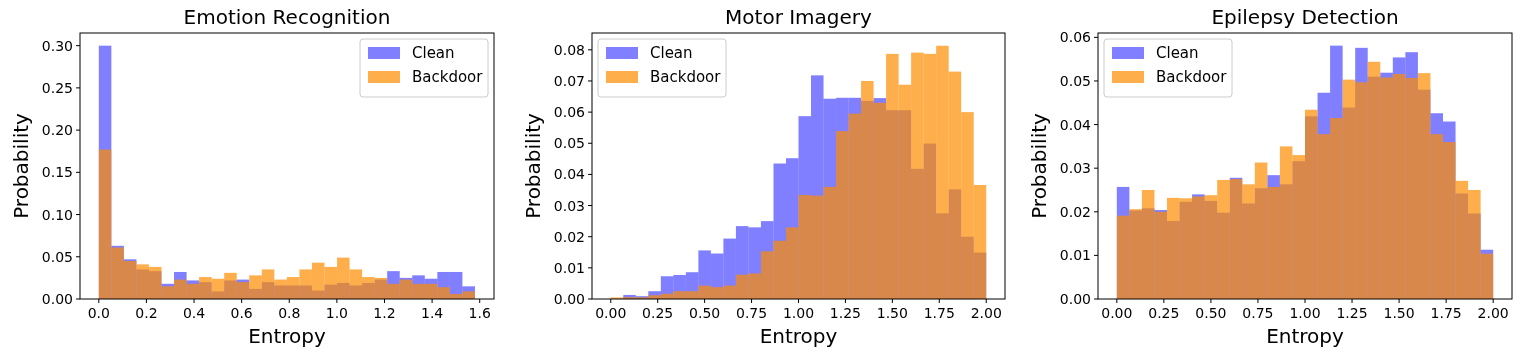  Describe the element at coordinates (287, 17) in the screenshot. I see `chart-title: Emotion Recognition` at that location.